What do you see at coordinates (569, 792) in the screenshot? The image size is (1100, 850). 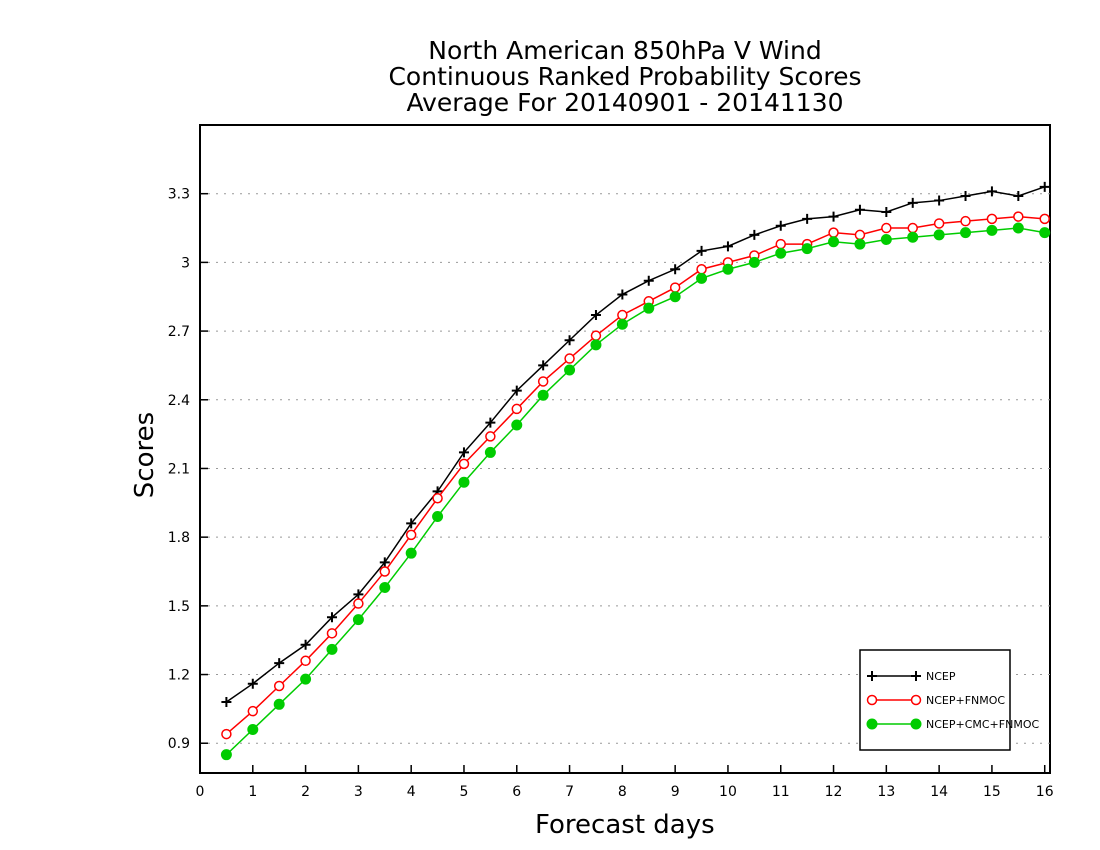 I see `x-tick-label: 7` at bounding box center [569, 792].